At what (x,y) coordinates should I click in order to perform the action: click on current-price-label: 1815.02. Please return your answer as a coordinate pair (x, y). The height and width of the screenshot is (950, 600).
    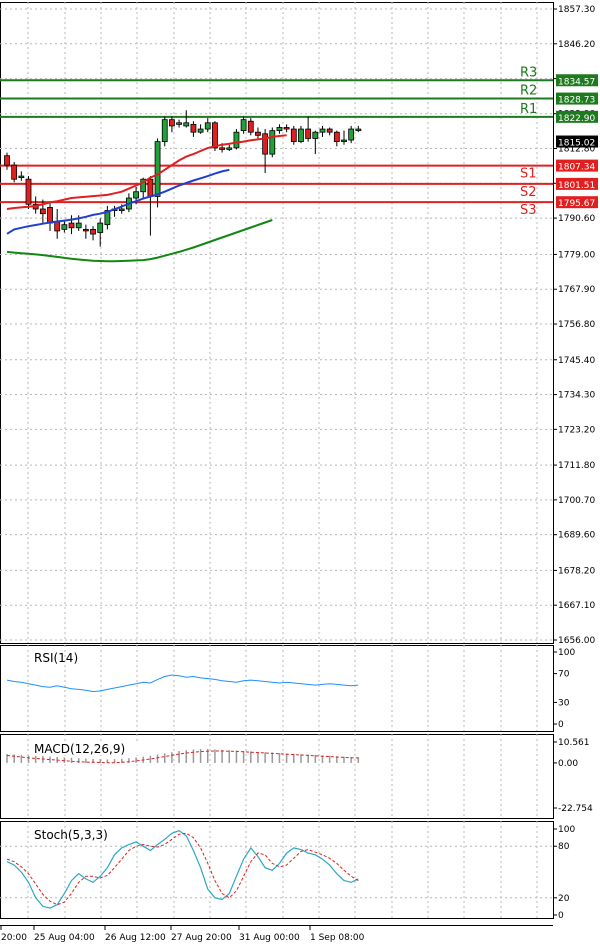
    Looking at the image, I should click on (576, 144).